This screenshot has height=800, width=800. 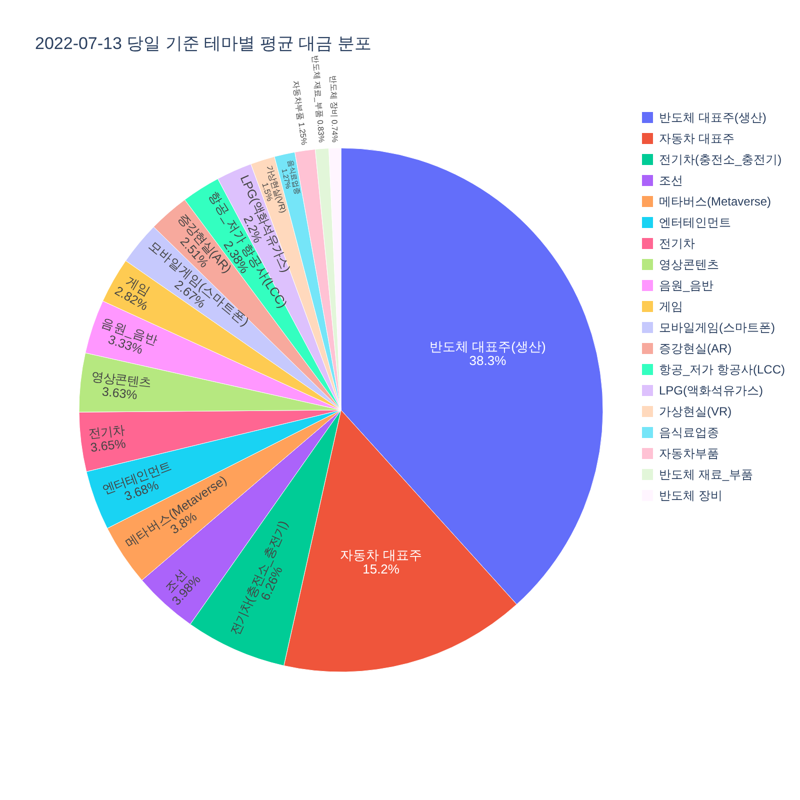 What do you see at coordinates (695, 411) in the screenshot?
I see `legend-label: 가상현실(VR)` at bounding box center [695, 411].